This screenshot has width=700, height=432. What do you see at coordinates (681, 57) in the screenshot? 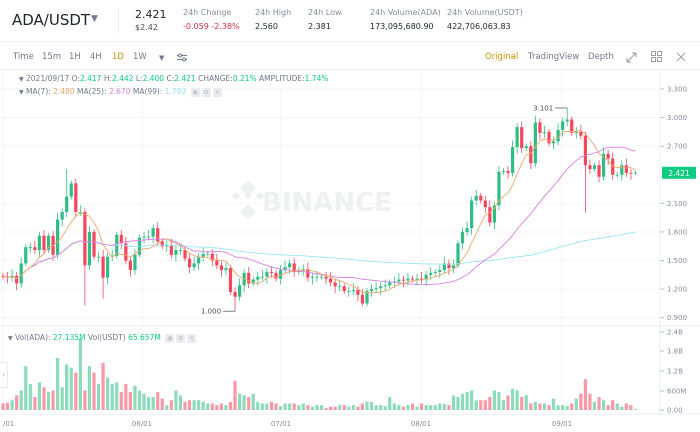
I see `close-icon` at bounding box center [681, 57].